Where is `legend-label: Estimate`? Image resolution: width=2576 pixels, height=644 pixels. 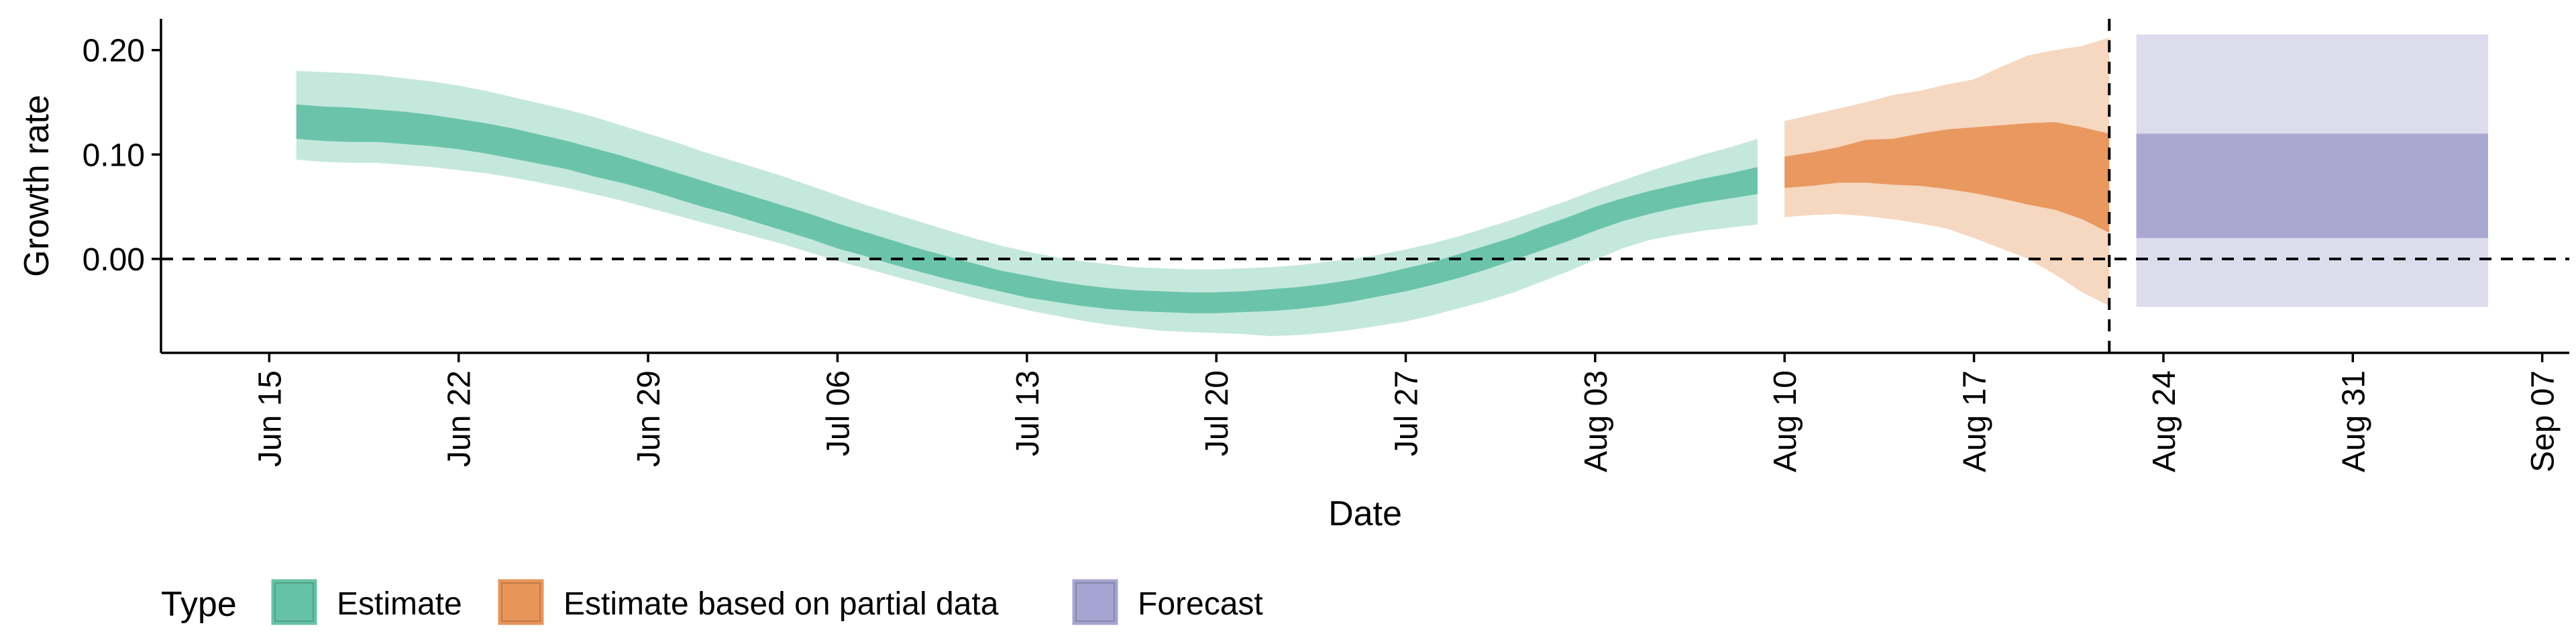 legend-label: Estimate is located at coordinates (399, 604).